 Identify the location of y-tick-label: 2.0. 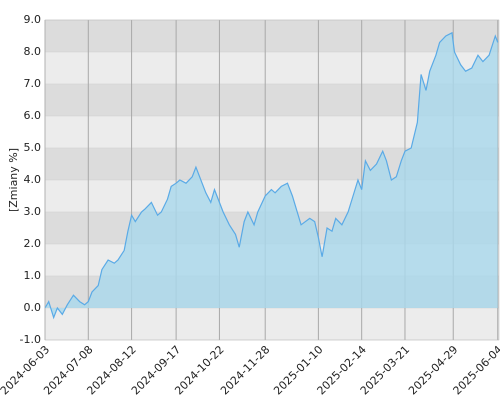
(33, 243).